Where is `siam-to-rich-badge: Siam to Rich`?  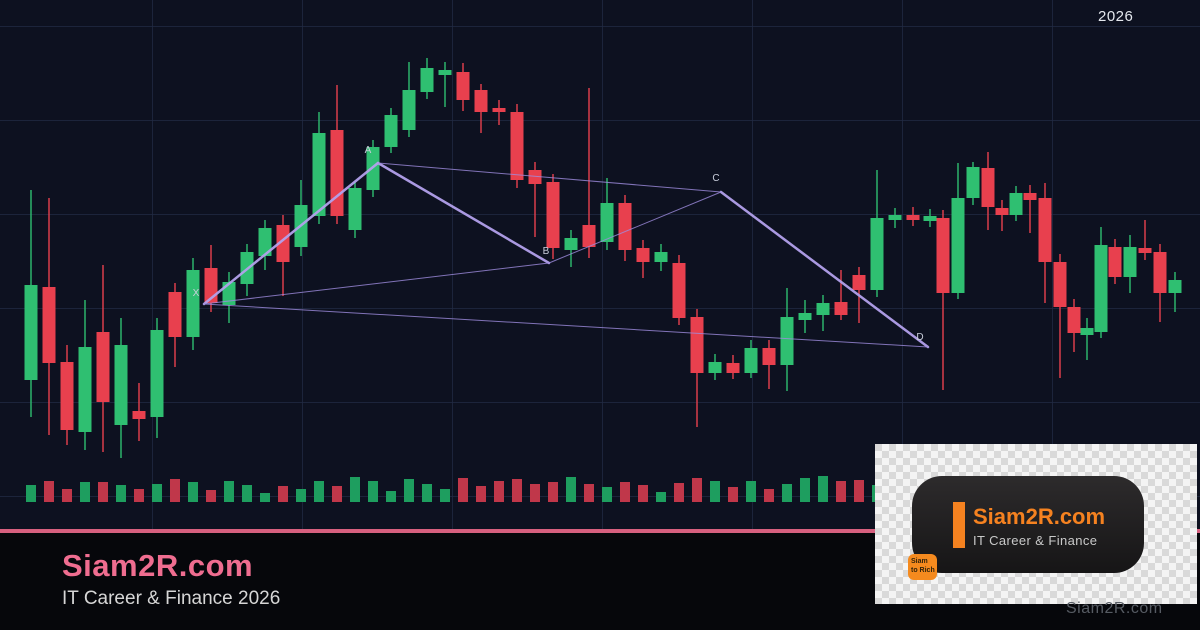 siam-to-rich-badge: Siam to Rich is located at coordinates (922, 567).